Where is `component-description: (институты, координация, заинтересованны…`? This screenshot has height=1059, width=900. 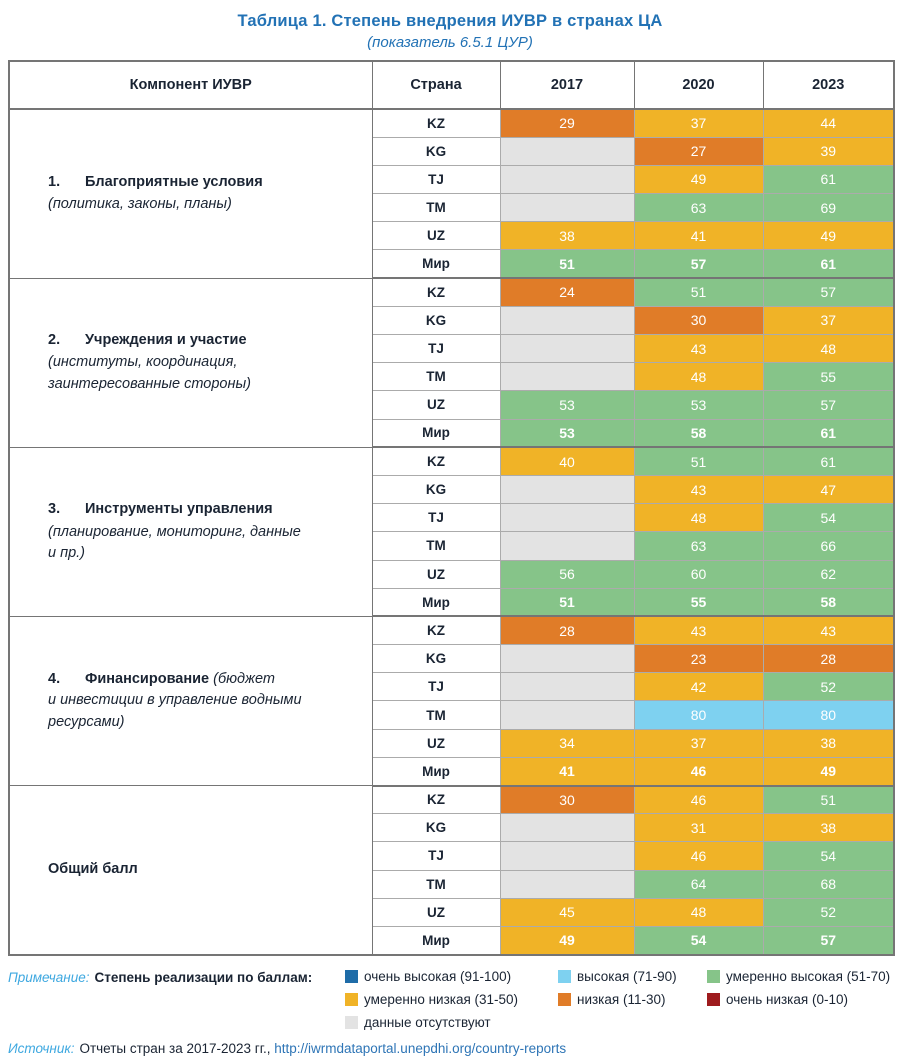
component-description: (институты, координация, заинтересованны… is located at coordinates (149, 373).